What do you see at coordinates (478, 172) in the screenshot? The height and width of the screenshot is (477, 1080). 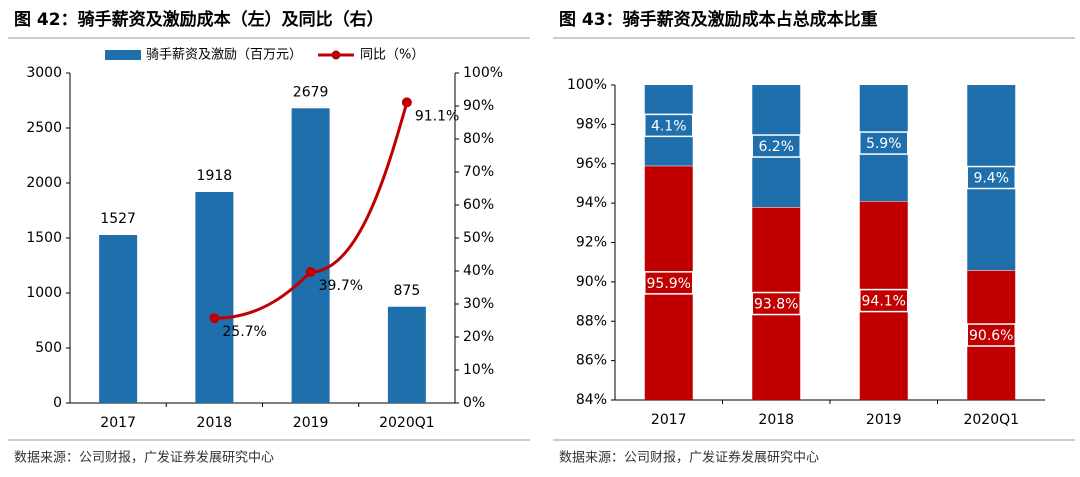 I see `y2-tick-label: 70%` at bounding box center [478, 172].